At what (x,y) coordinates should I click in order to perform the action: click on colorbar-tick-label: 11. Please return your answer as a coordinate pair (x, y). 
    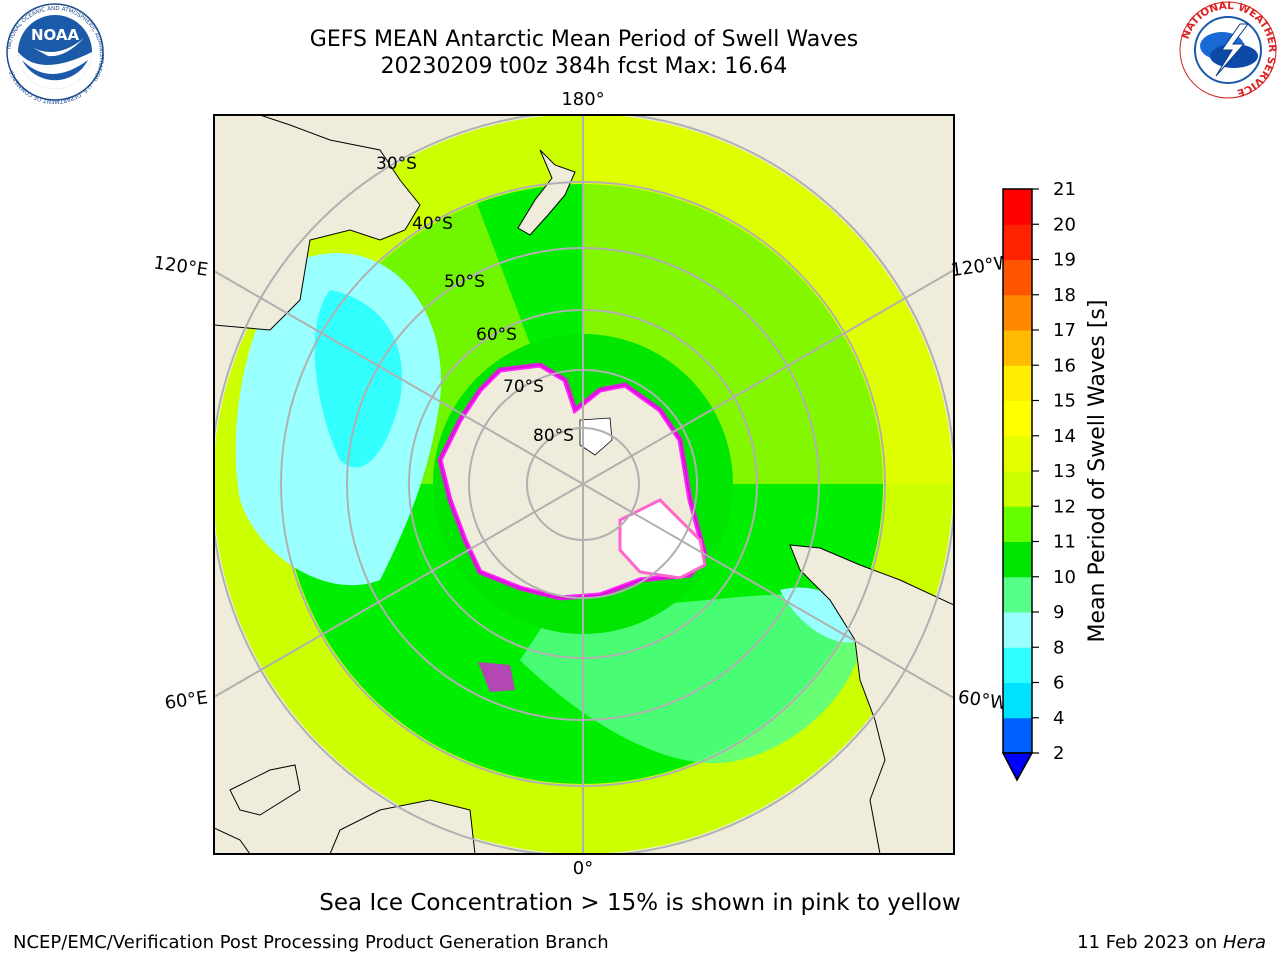
    Looking at the image, I should click on (1064, 542).